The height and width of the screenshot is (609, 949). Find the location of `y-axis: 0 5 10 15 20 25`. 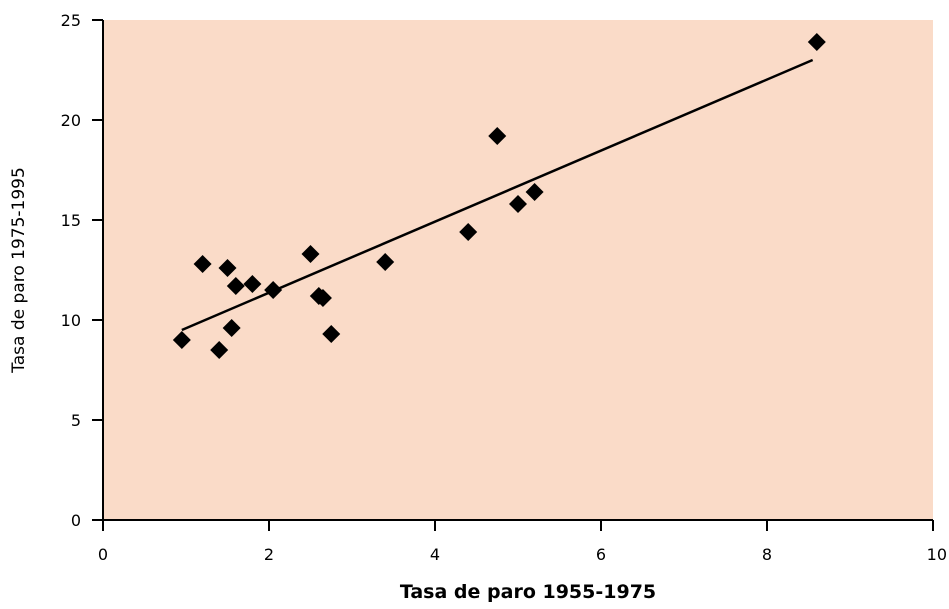

y-axis: 0 5 10 15 20 25 is located at coordinates (82, 270).